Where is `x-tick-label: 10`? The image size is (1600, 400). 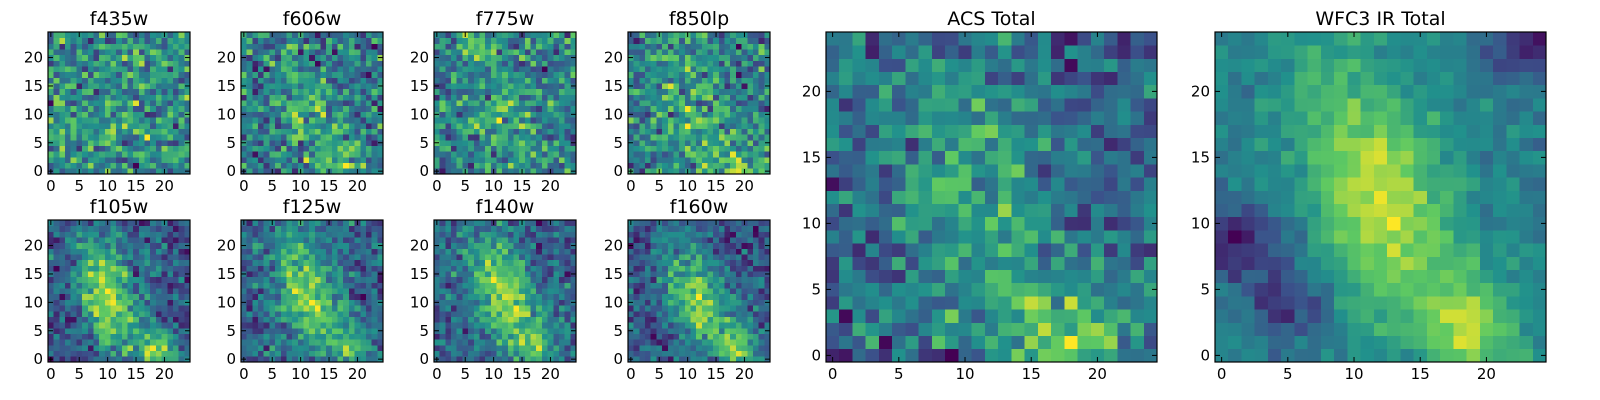
x-tick-label: 10 is located at coordinates (300, 186).